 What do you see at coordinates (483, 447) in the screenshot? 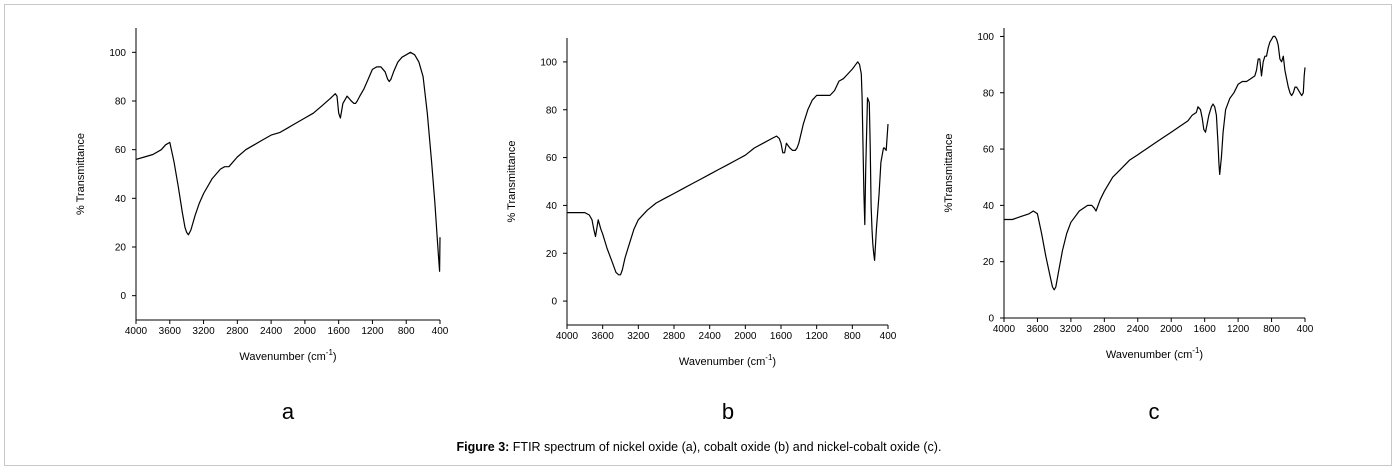
I see `caption-label: Figure 3:` at bounding box center [483, 447].